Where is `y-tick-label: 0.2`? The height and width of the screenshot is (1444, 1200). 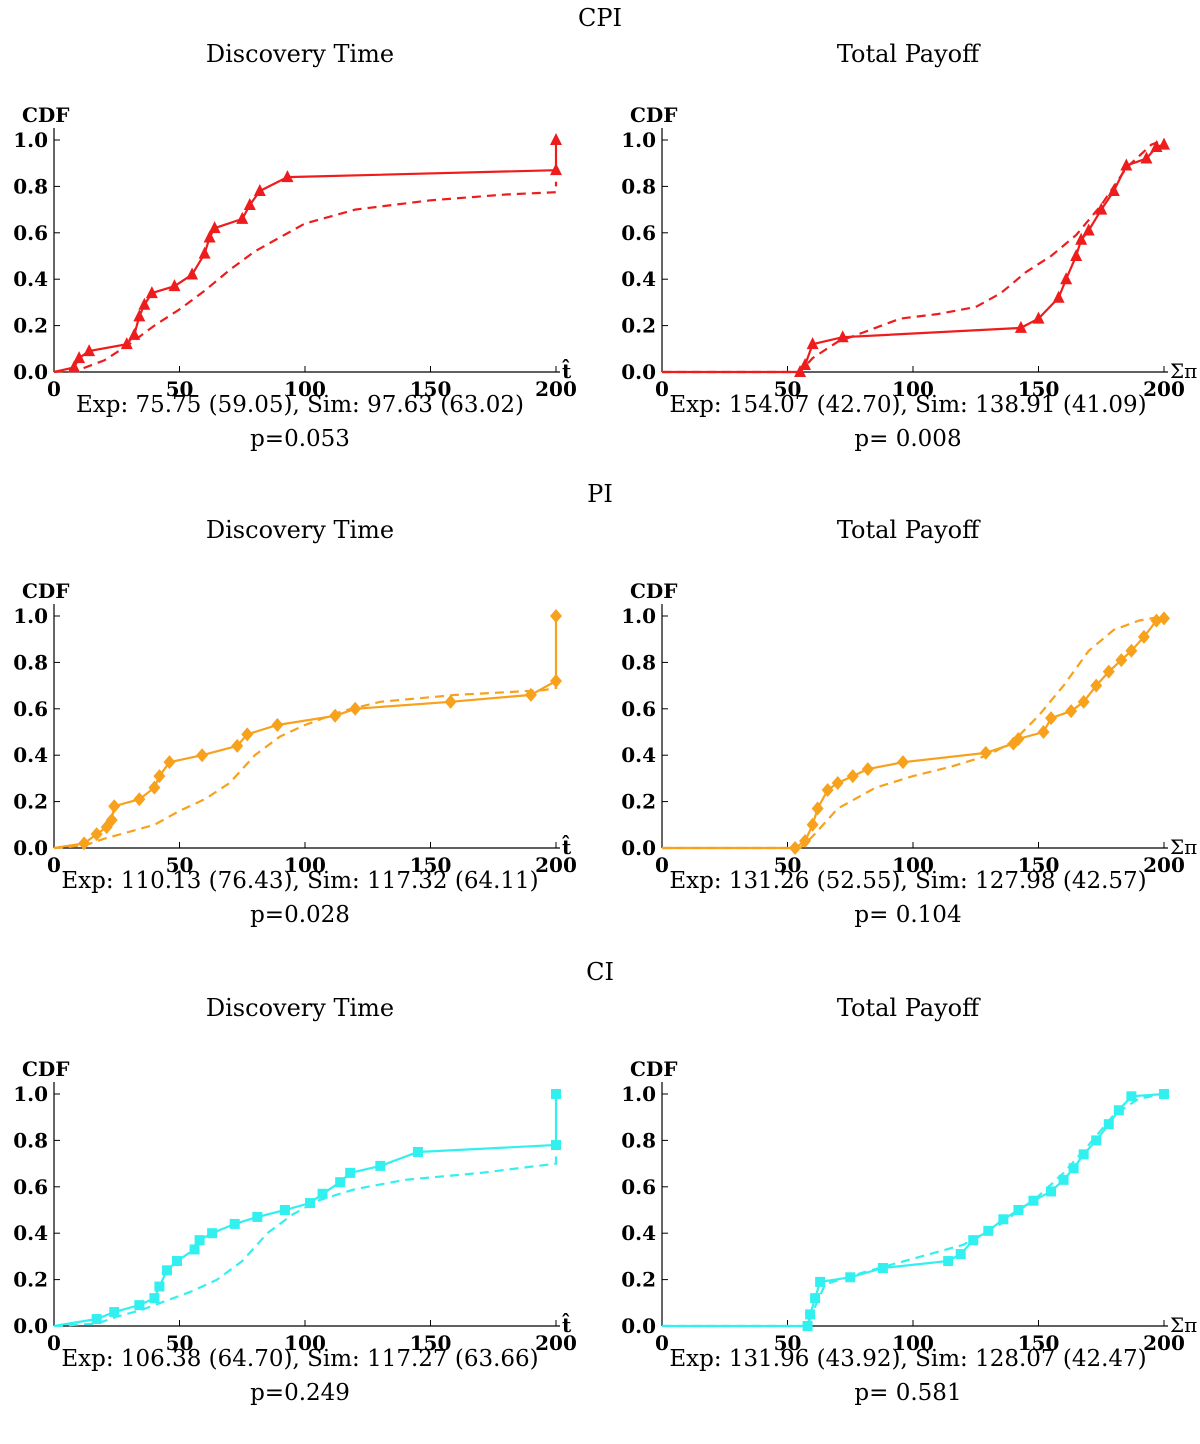
y-tick-label: 0.2 is located at coordinates (30, 802).